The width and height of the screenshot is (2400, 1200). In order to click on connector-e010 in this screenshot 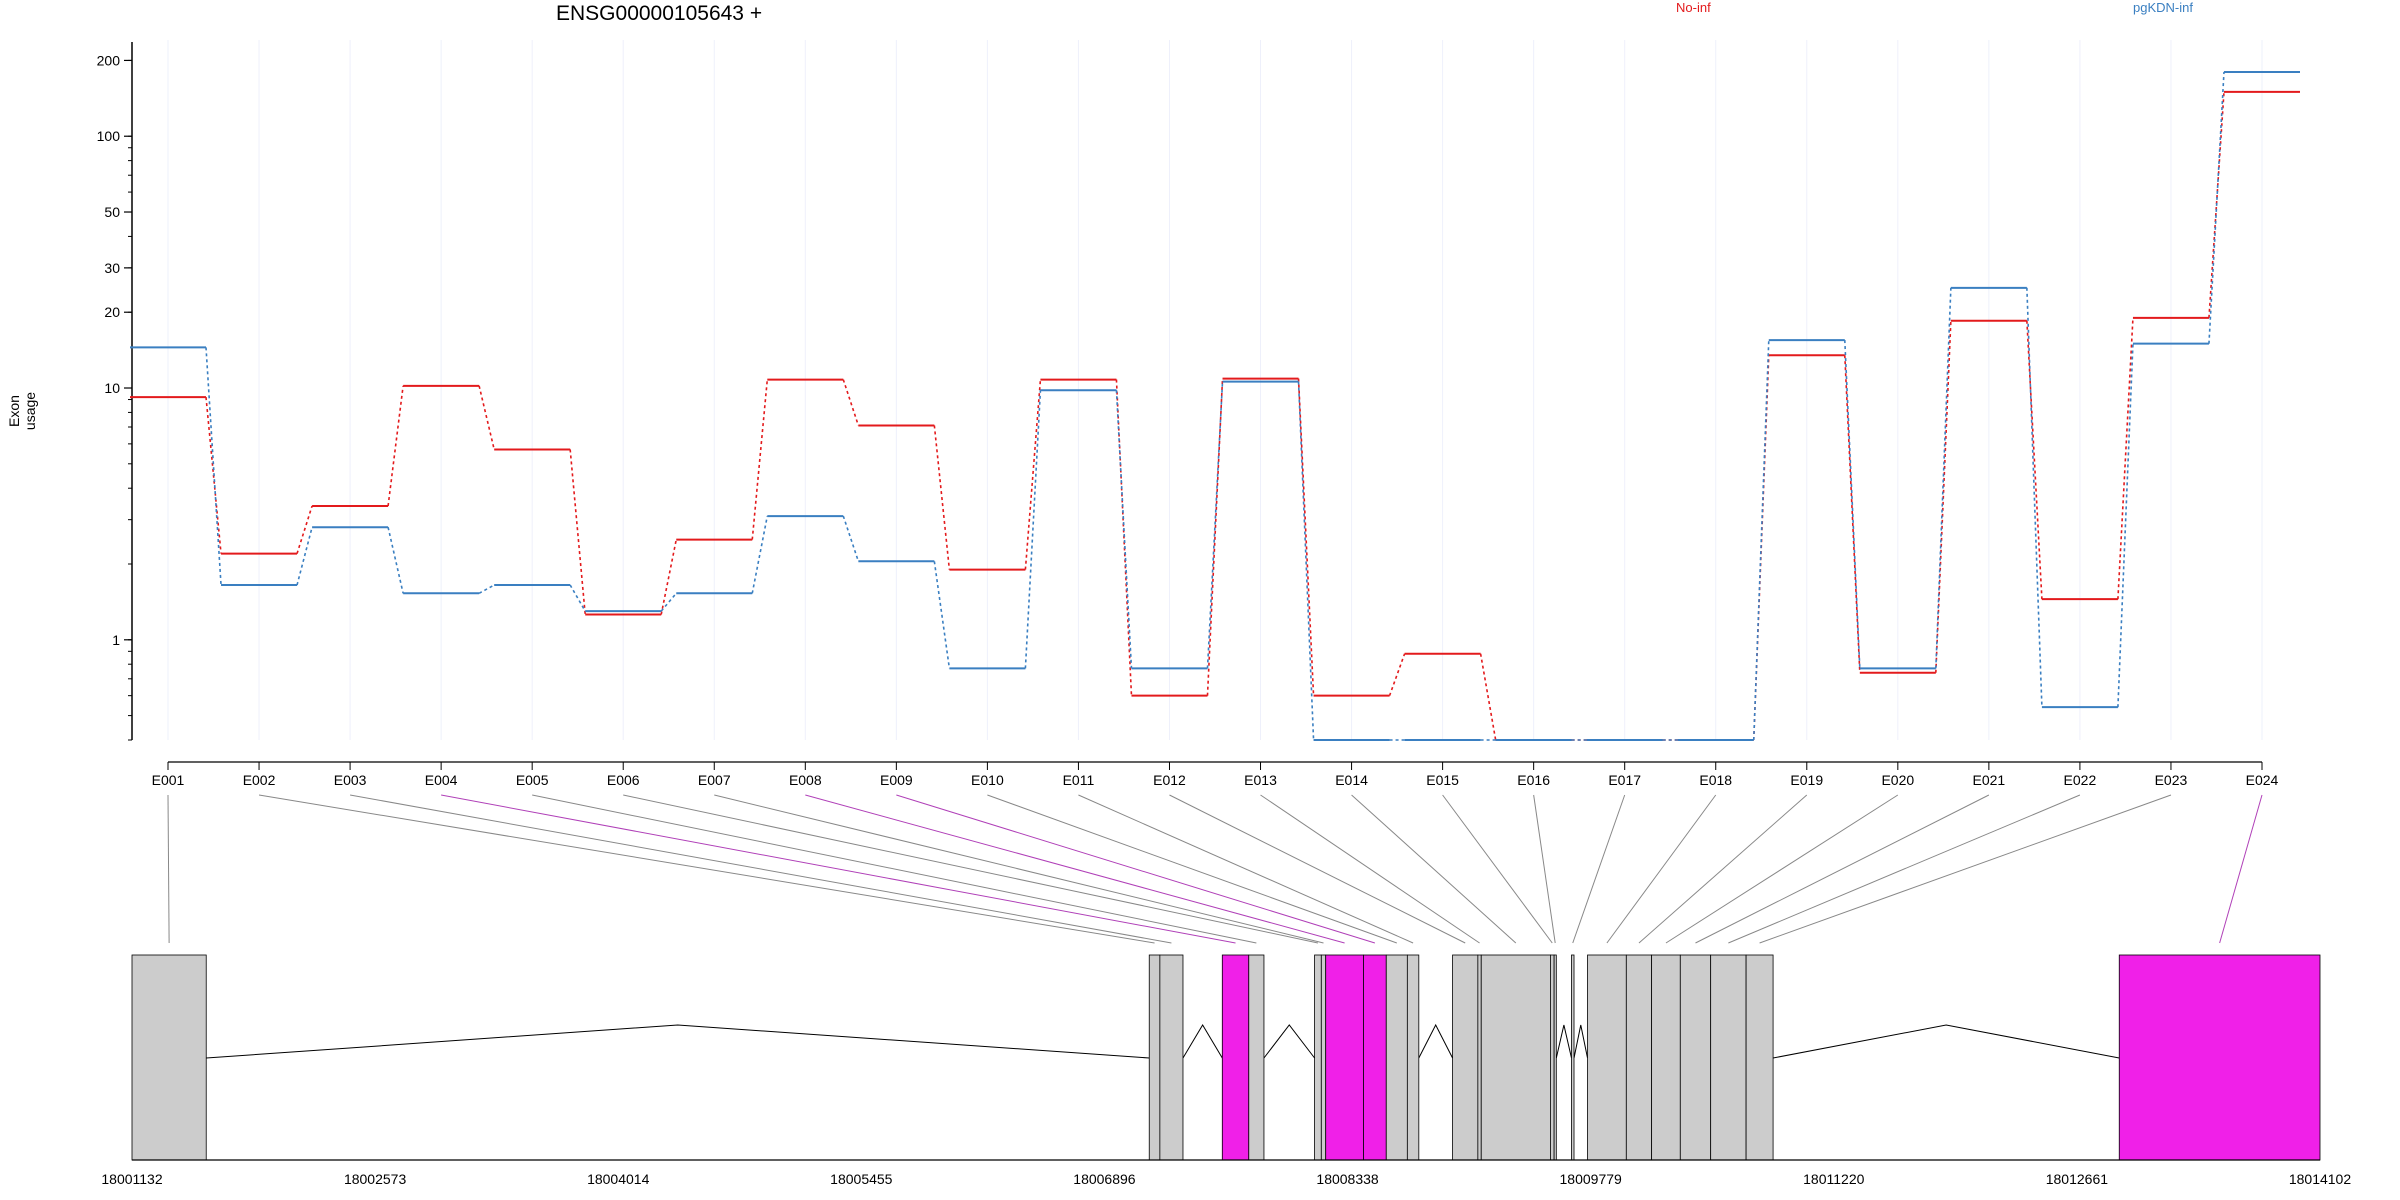, I will do `click(1192, 869)`.